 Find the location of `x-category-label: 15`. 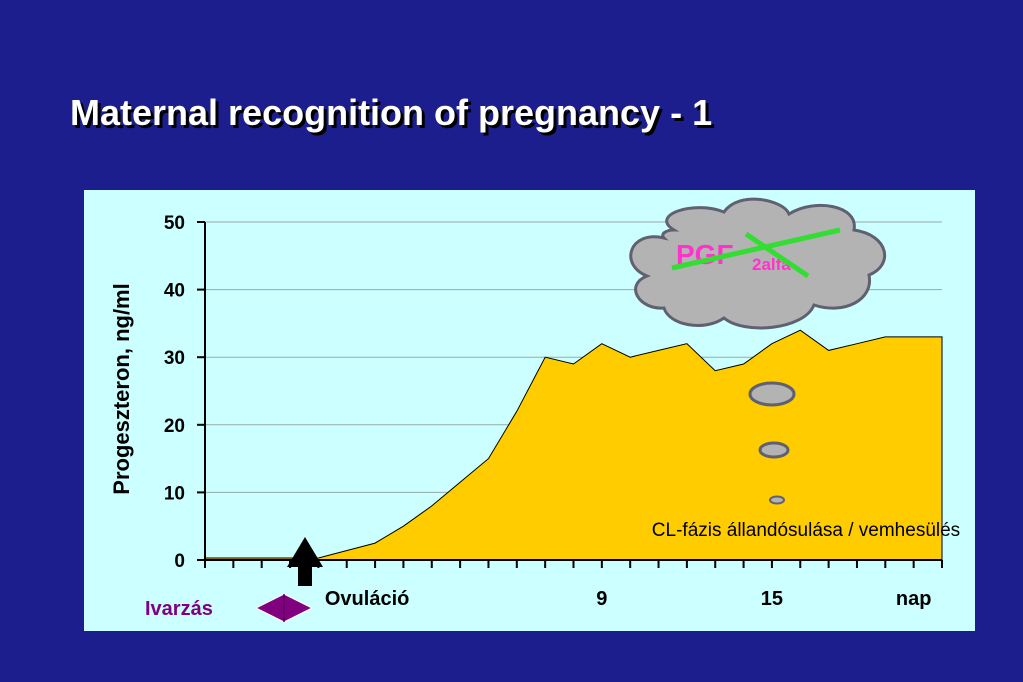

x-category-label: 15 is located at coordinates (772, 599).